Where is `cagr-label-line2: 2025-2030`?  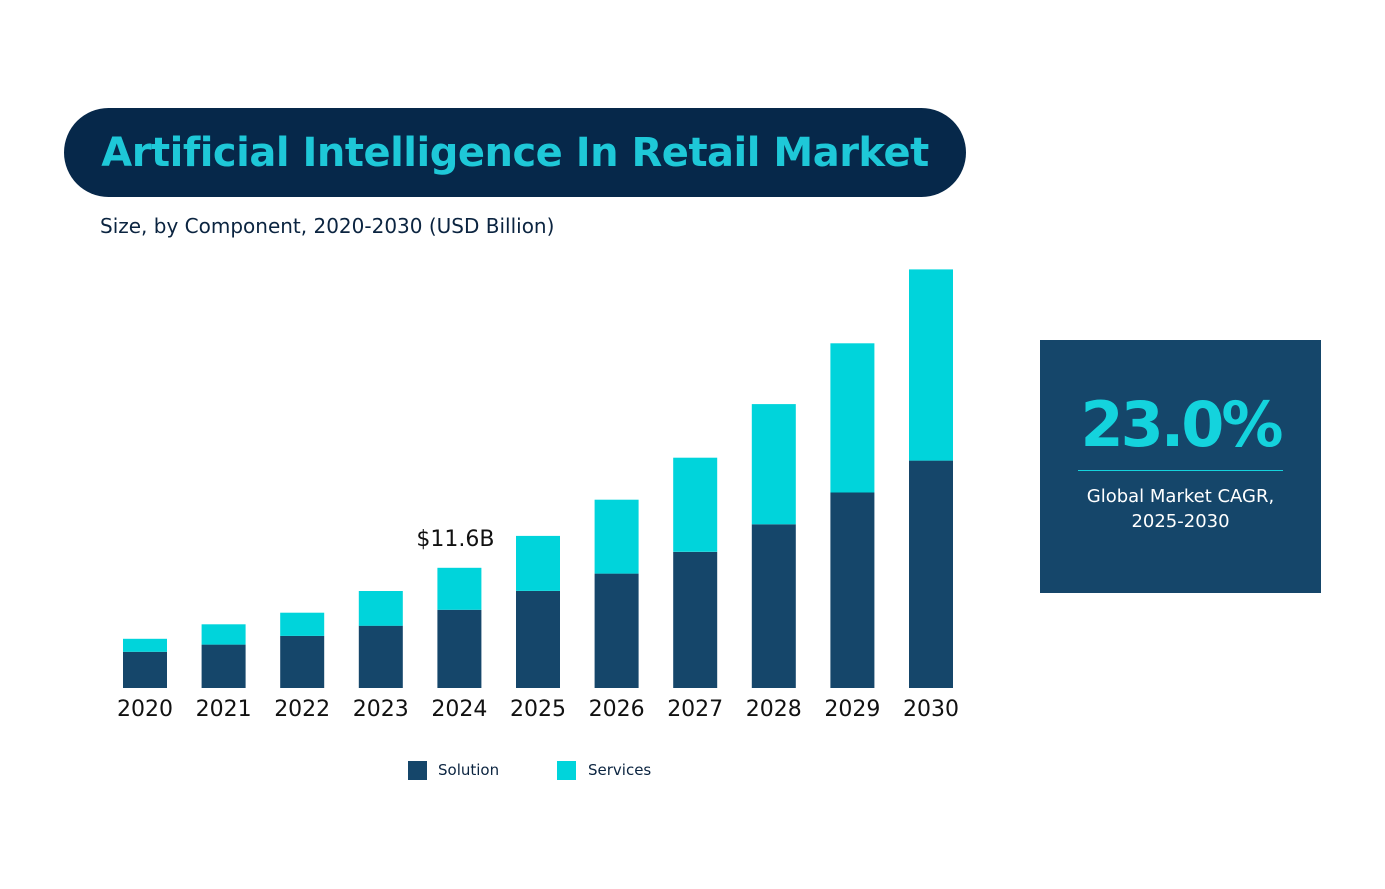
cagr-label-line2: 2025-2030 is located at coordinates (1180, 521).